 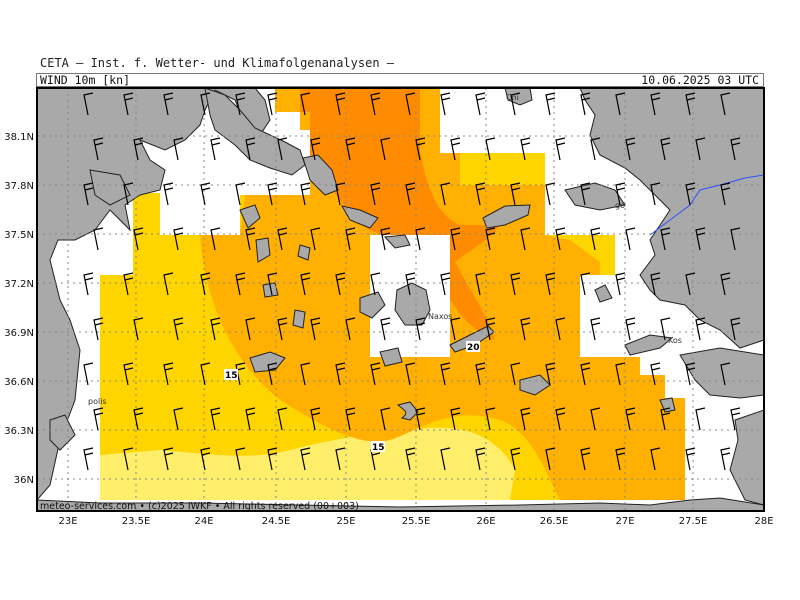 What do you see at coordinates (706, 205) in the screenshot?
I see `national-border` at bounding box center [706, 205].